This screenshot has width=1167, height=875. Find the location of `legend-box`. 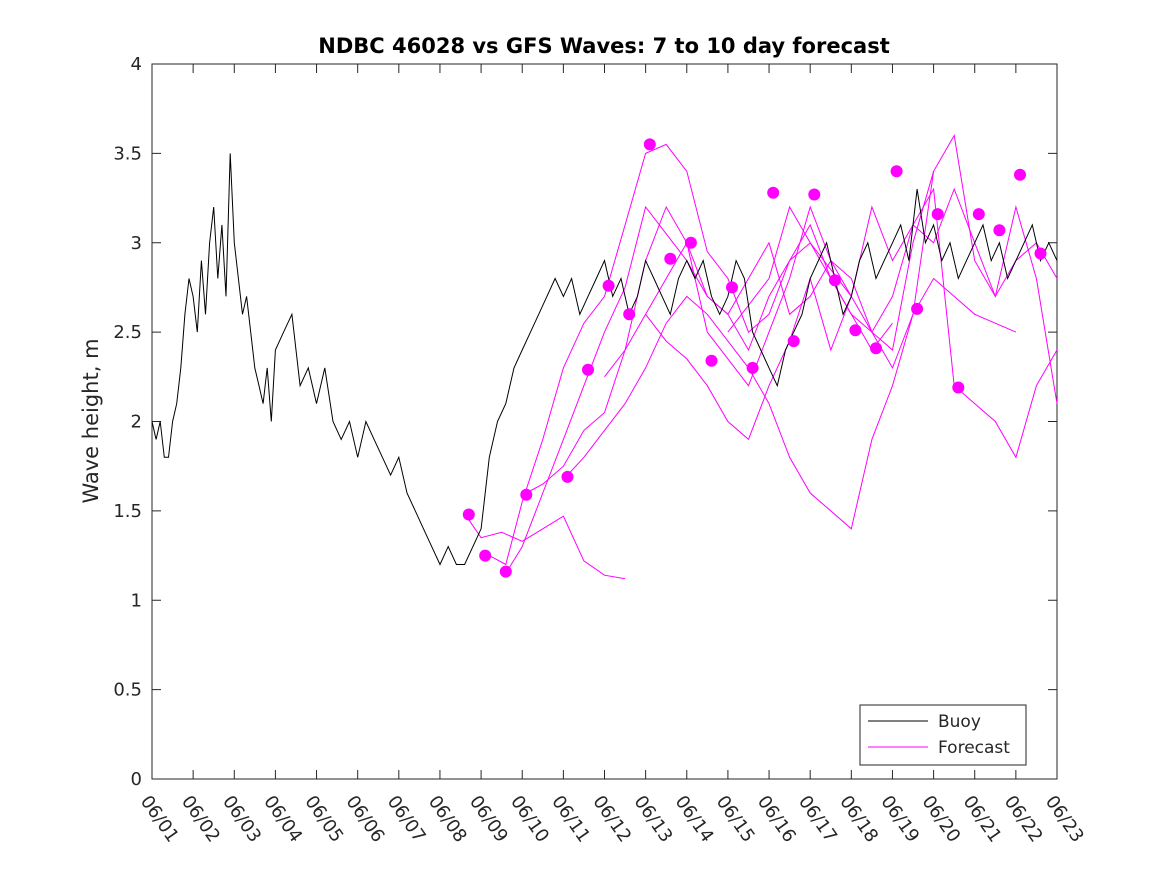

legend-box is located at coordinates (943, 735).